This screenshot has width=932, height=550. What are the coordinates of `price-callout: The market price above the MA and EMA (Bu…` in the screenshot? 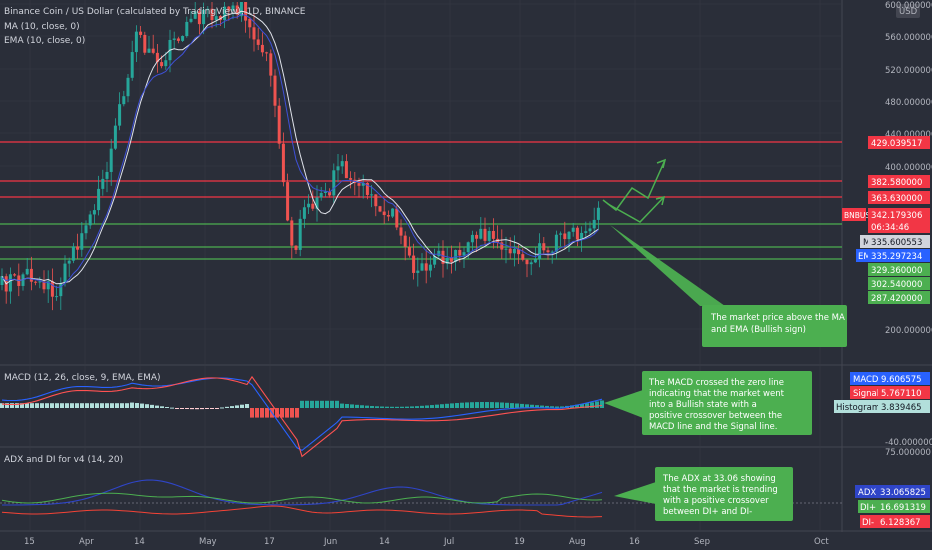 It's located at (728, 286).